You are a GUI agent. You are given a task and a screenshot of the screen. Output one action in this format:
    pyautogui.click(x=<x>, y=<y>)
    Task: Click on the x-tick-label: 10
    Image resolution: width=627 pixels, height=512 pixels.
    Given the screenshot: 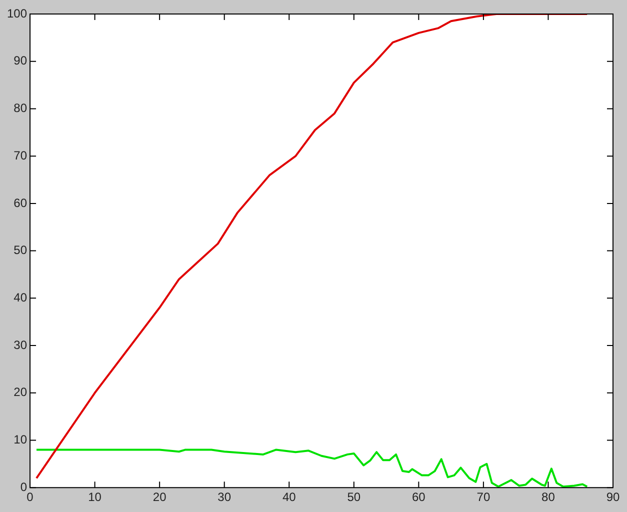 What is the action you would take?
    pyautogui.click(x=95, y=497)
    